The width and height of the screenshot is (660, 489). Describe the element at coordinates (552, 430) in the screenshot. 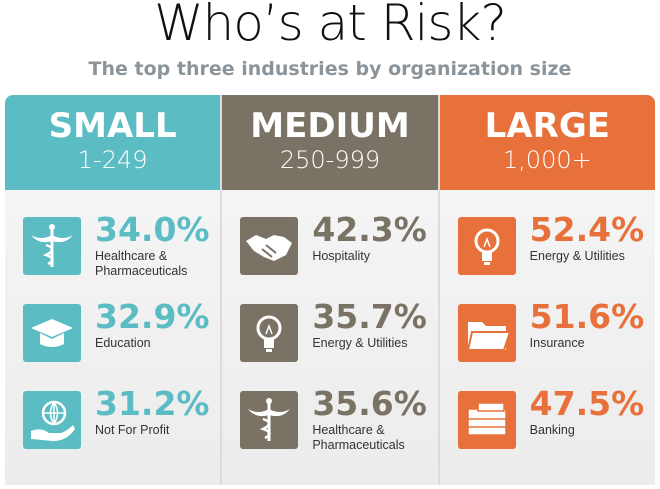

I see `industry-label: Banking` at that location.